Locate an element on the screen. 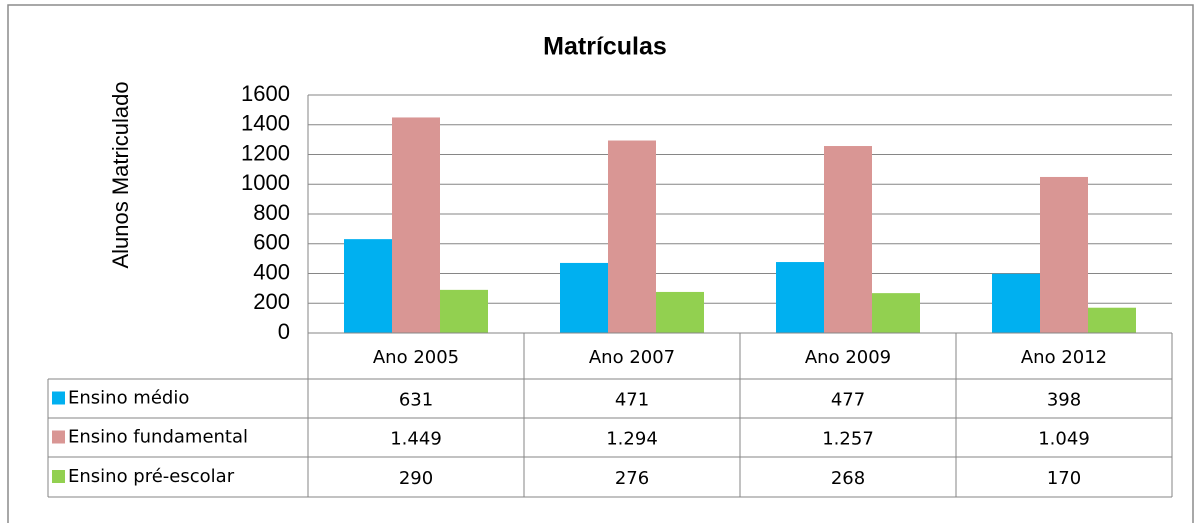  y-axis-label: Alunos Matriculado is located at coordinates (120, 174).